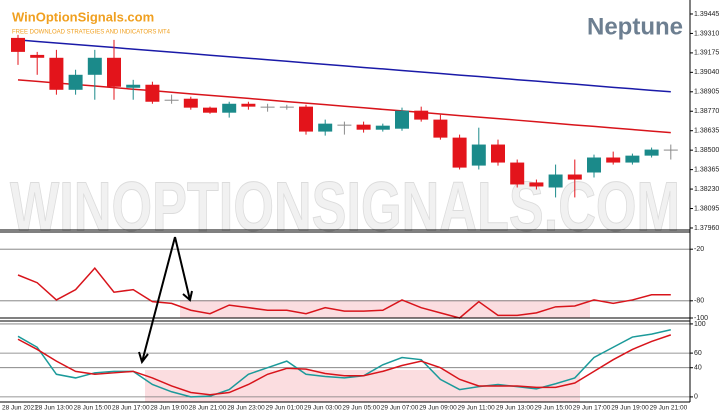 The height and width of the screenshot is (415, 720). I want to click on y-tick-label: 100, so click(700, 324).